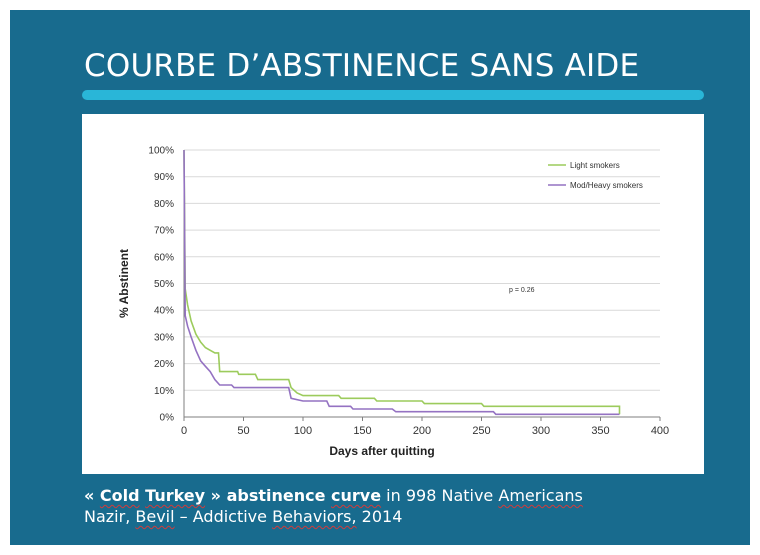  I want to click on legend-label-mod-heavy-smokers: Mod/Heavy smokers, so click(606, 185).